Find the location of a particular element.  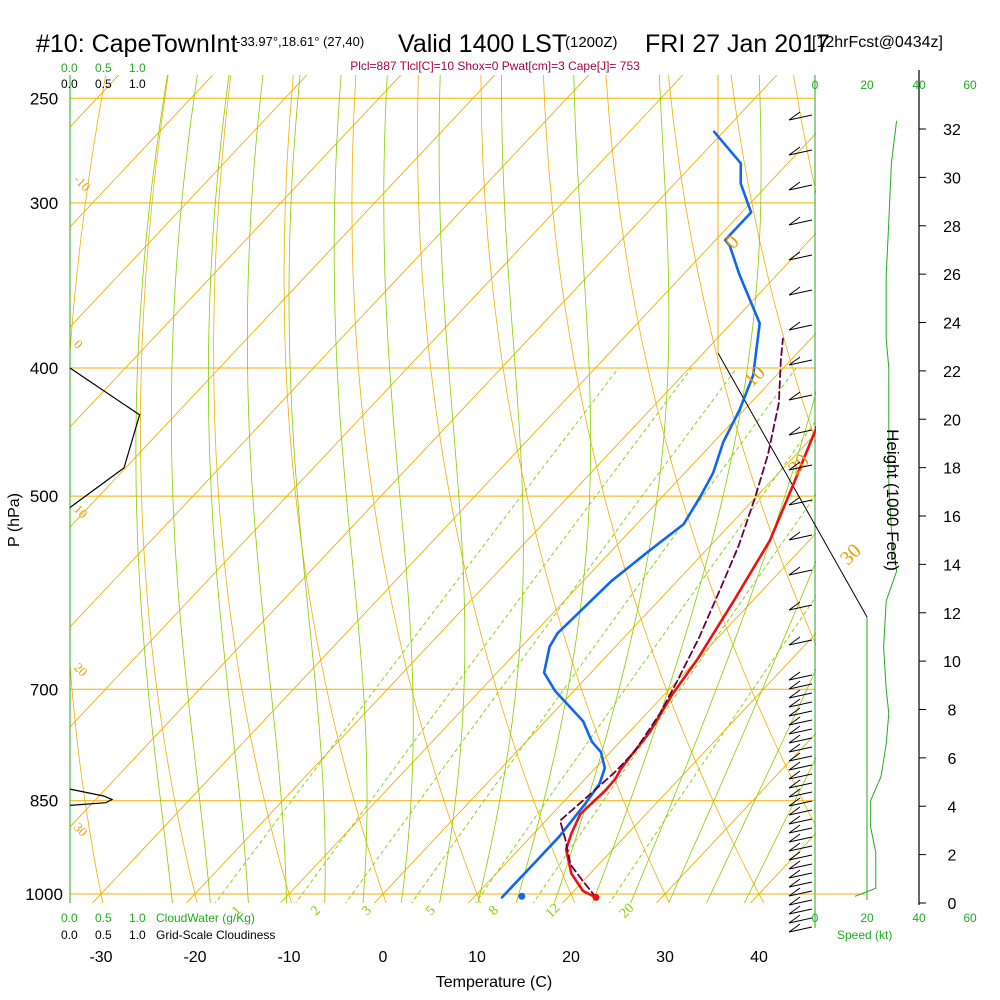

temperature-tick-20: 20 is located at coordinates (571, 957).